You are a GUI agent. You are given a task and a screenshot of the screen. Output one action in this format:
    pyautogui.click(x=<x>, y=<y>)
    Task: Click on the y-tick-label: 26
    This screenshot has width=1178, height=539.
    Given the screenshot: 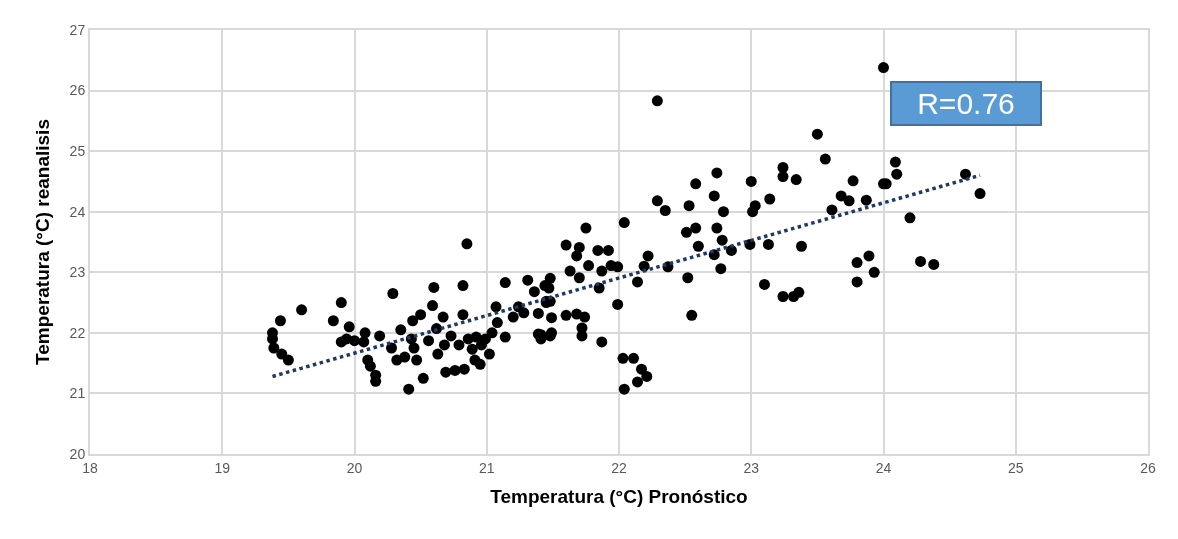 What is the action you would take?
    pyautogui.click(x=77, y=90)
    